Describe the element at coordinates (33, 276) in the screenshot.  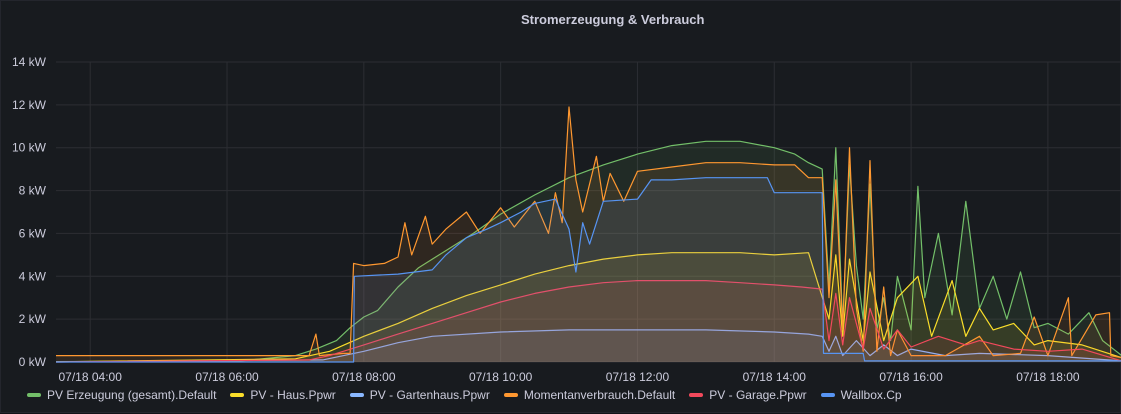
I see `y-tick-label: 4 kW` at that location.